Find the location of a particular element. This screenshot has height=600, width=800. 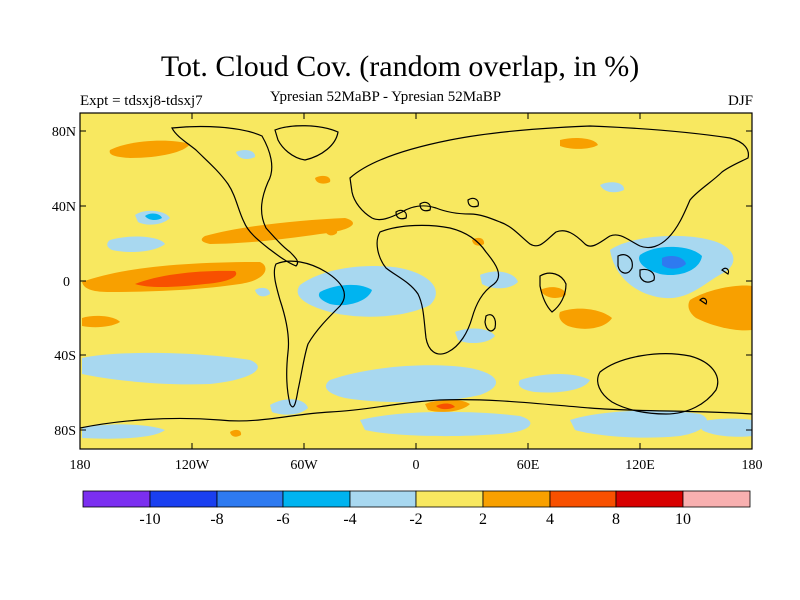

lon-label: 60E is located at coordinates (528, 465).